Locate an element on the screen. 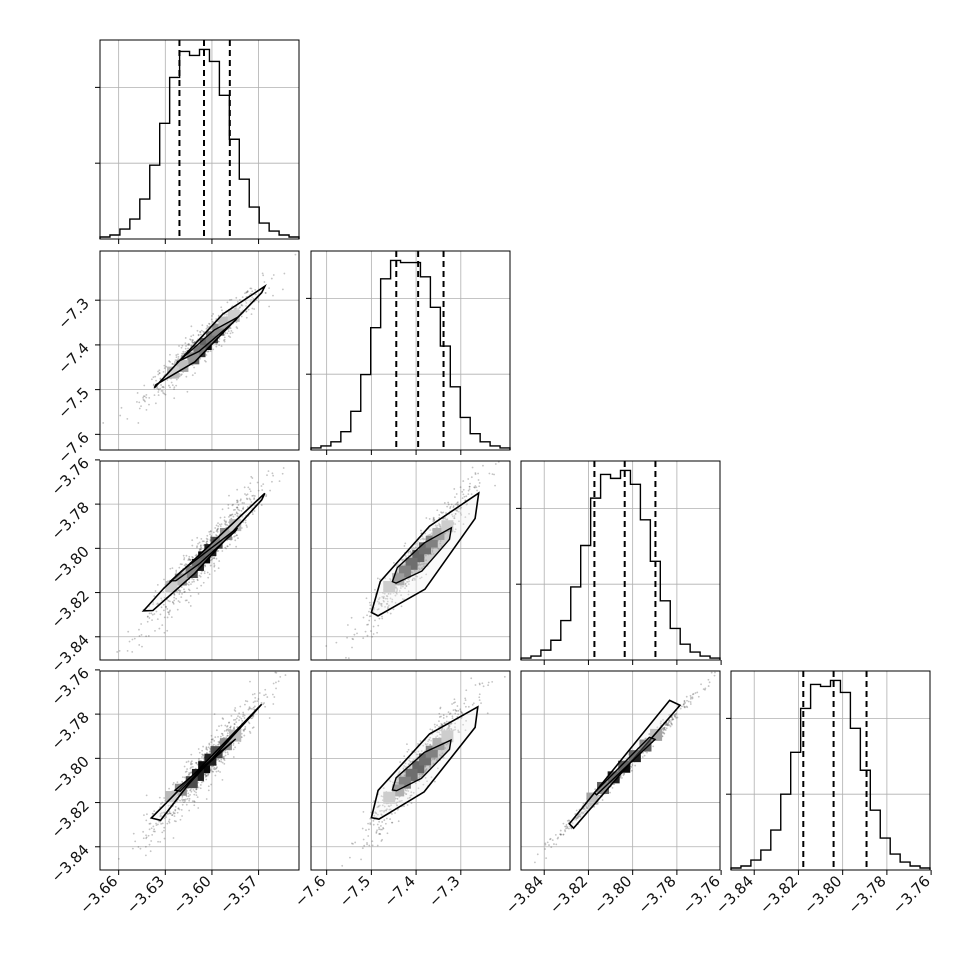 The image size is (970, 970). x-tick-label: −3.66 is located at coordinates (98, 894).